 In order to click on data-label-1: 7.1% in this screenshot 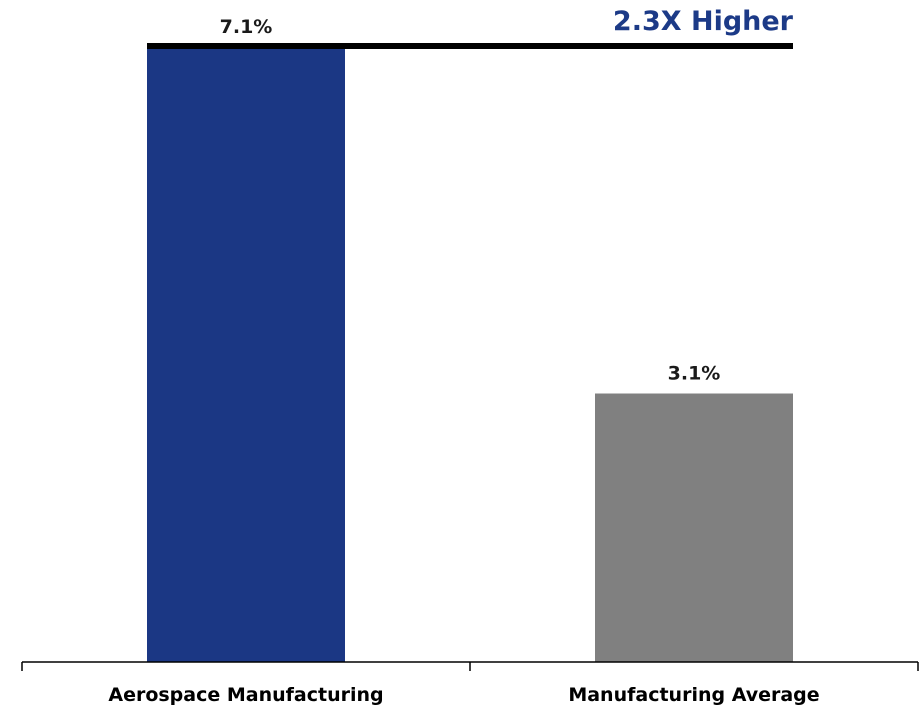, I will do `click(246, 27)`.